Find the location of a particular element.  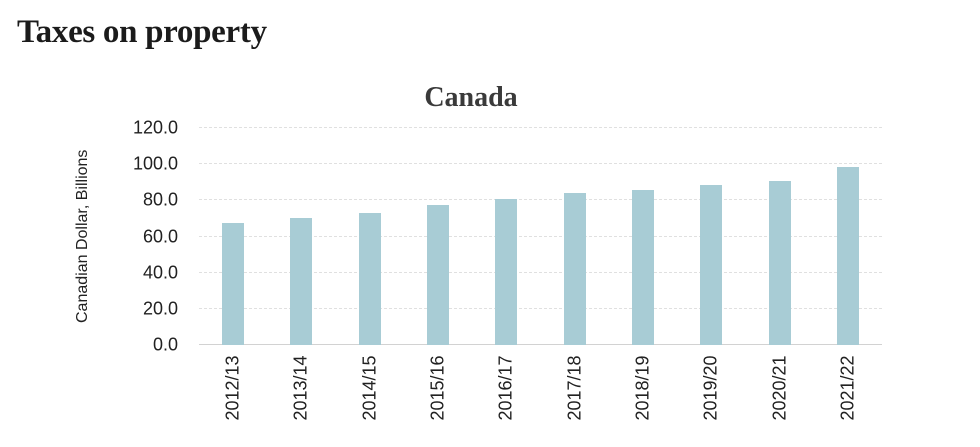

x-tick-slot: 2017/18 is located at coordinates (574, 393).